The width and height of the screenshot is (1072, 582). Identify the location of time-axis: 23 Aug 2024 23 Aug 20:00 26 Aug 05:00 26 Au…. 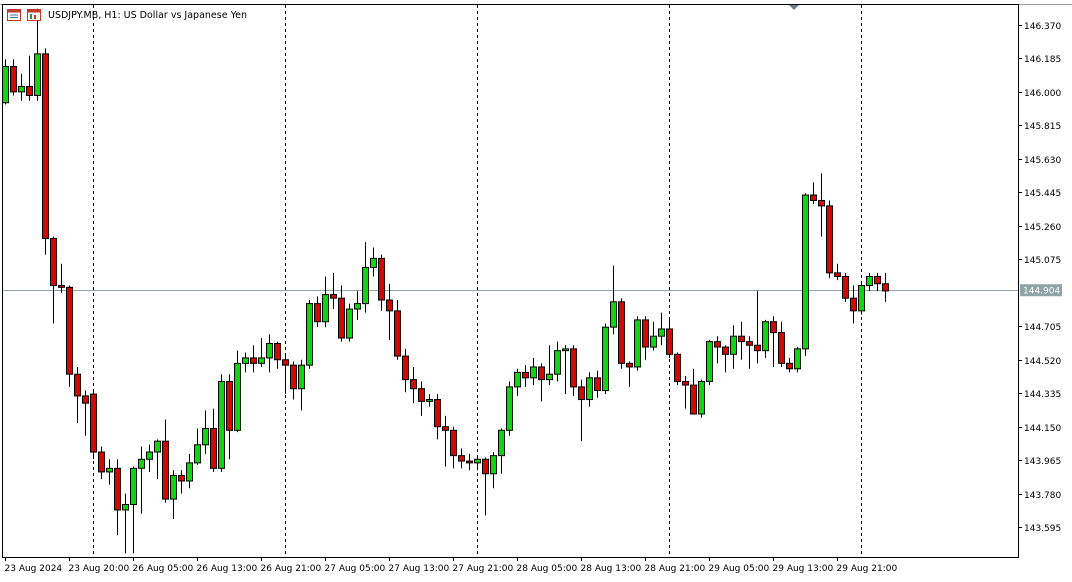
(451, 565).